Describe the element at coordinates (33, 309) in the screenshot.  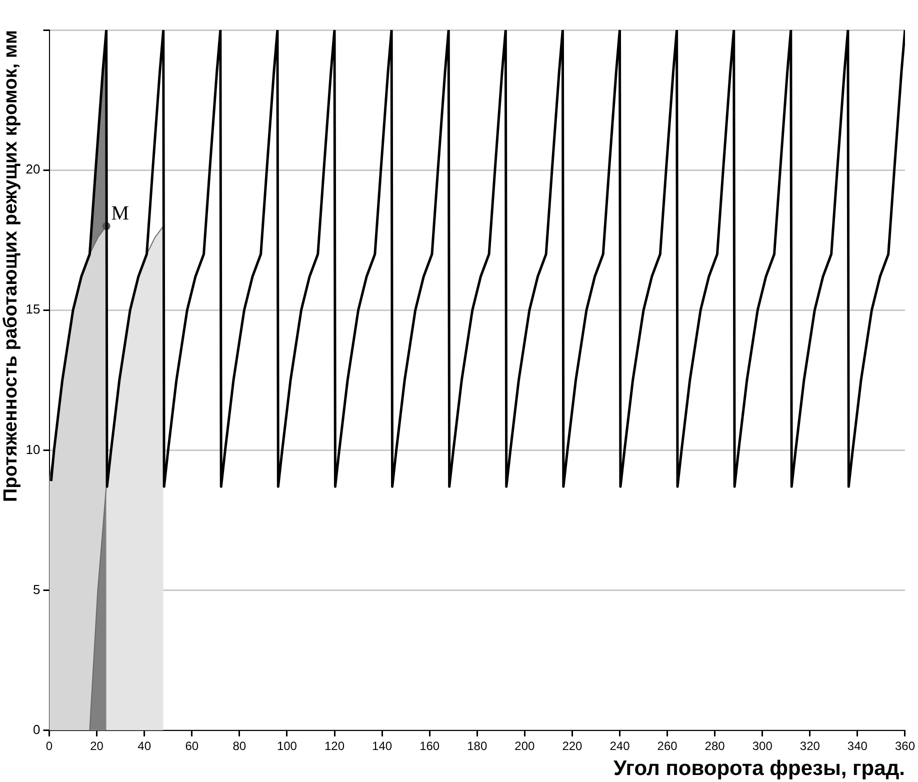
I see `y-tick-label: 15` at that location.